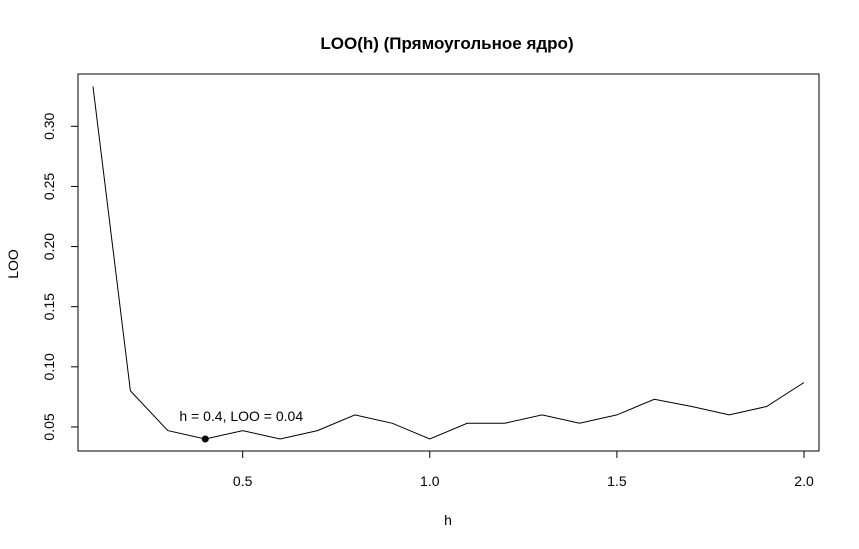 Image resolution: width=859 pixels, height=549 pixels. Describe the element at coordinates (13, 264) in the screenshot. I see `y-axis-label: LOO` at that location.